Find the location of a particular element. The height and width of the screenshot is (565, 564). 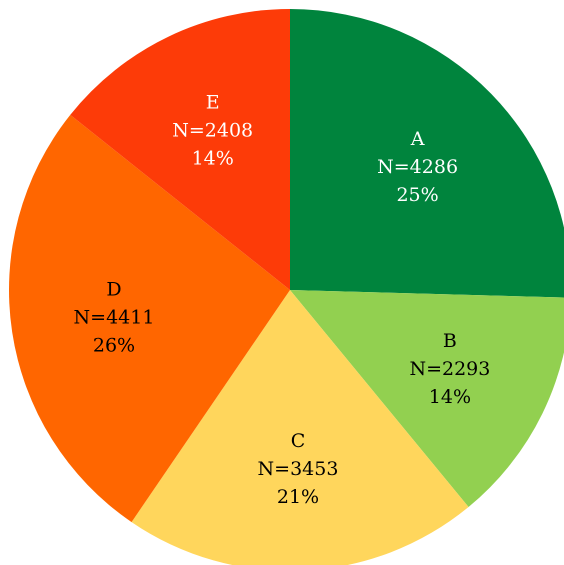

slice-b-name-label: B is located at coordinates (450, 341).